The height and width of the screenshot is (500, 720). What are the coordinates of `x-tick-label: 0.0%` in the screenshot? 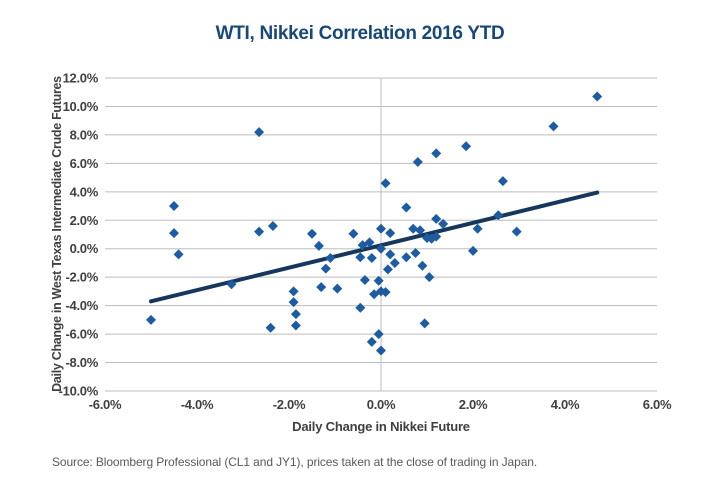 It's located at (381, 404).